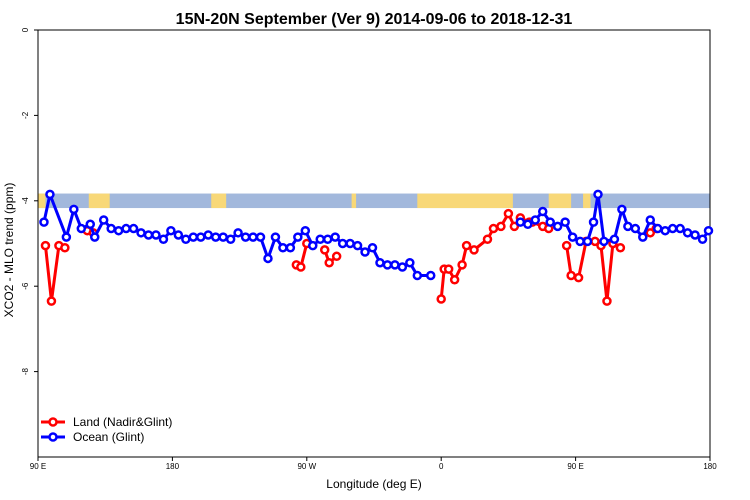 The width and height of the screenshot is (750, 500). Describe the element at coordinates (29, 201) in the screenshot. I see `y-axis: 0 -2 -4 -6 -8` at that location.